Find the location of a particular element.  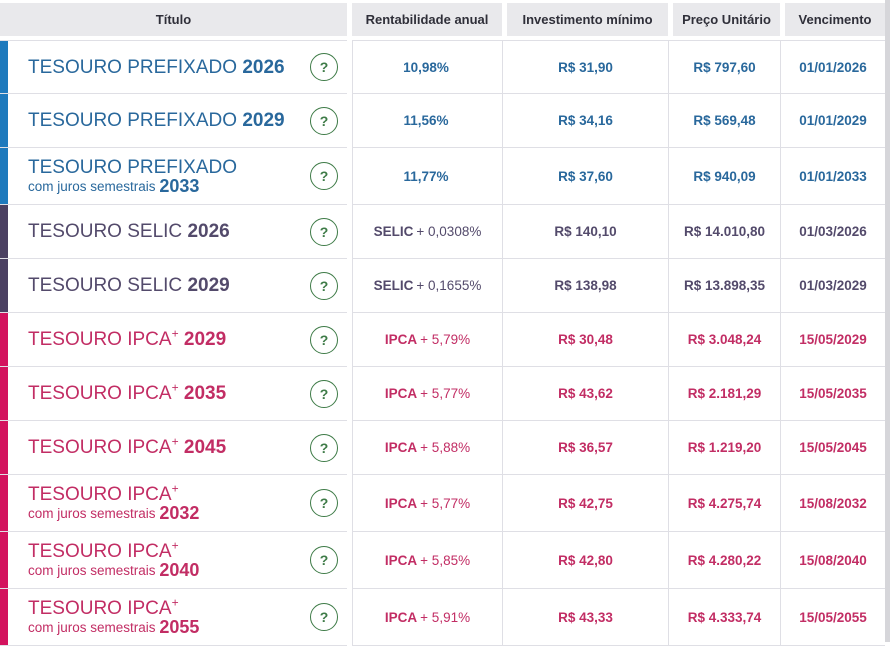

maturity-cell: 01/03/2029 is located at coordinates (832, 286).